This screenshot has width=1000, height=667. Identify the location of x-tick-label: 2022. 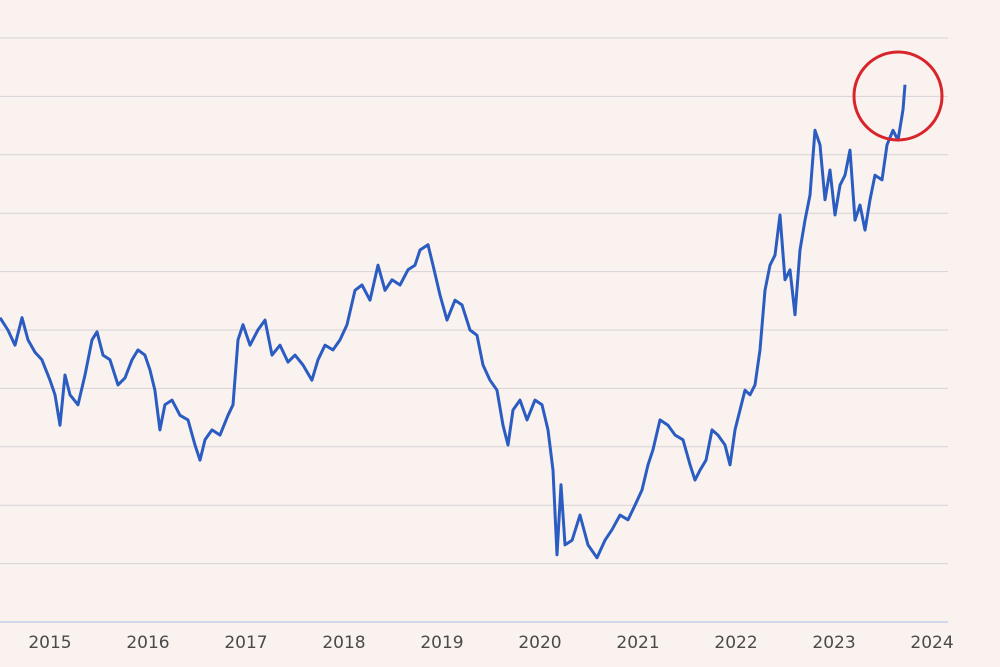
(735, 643).